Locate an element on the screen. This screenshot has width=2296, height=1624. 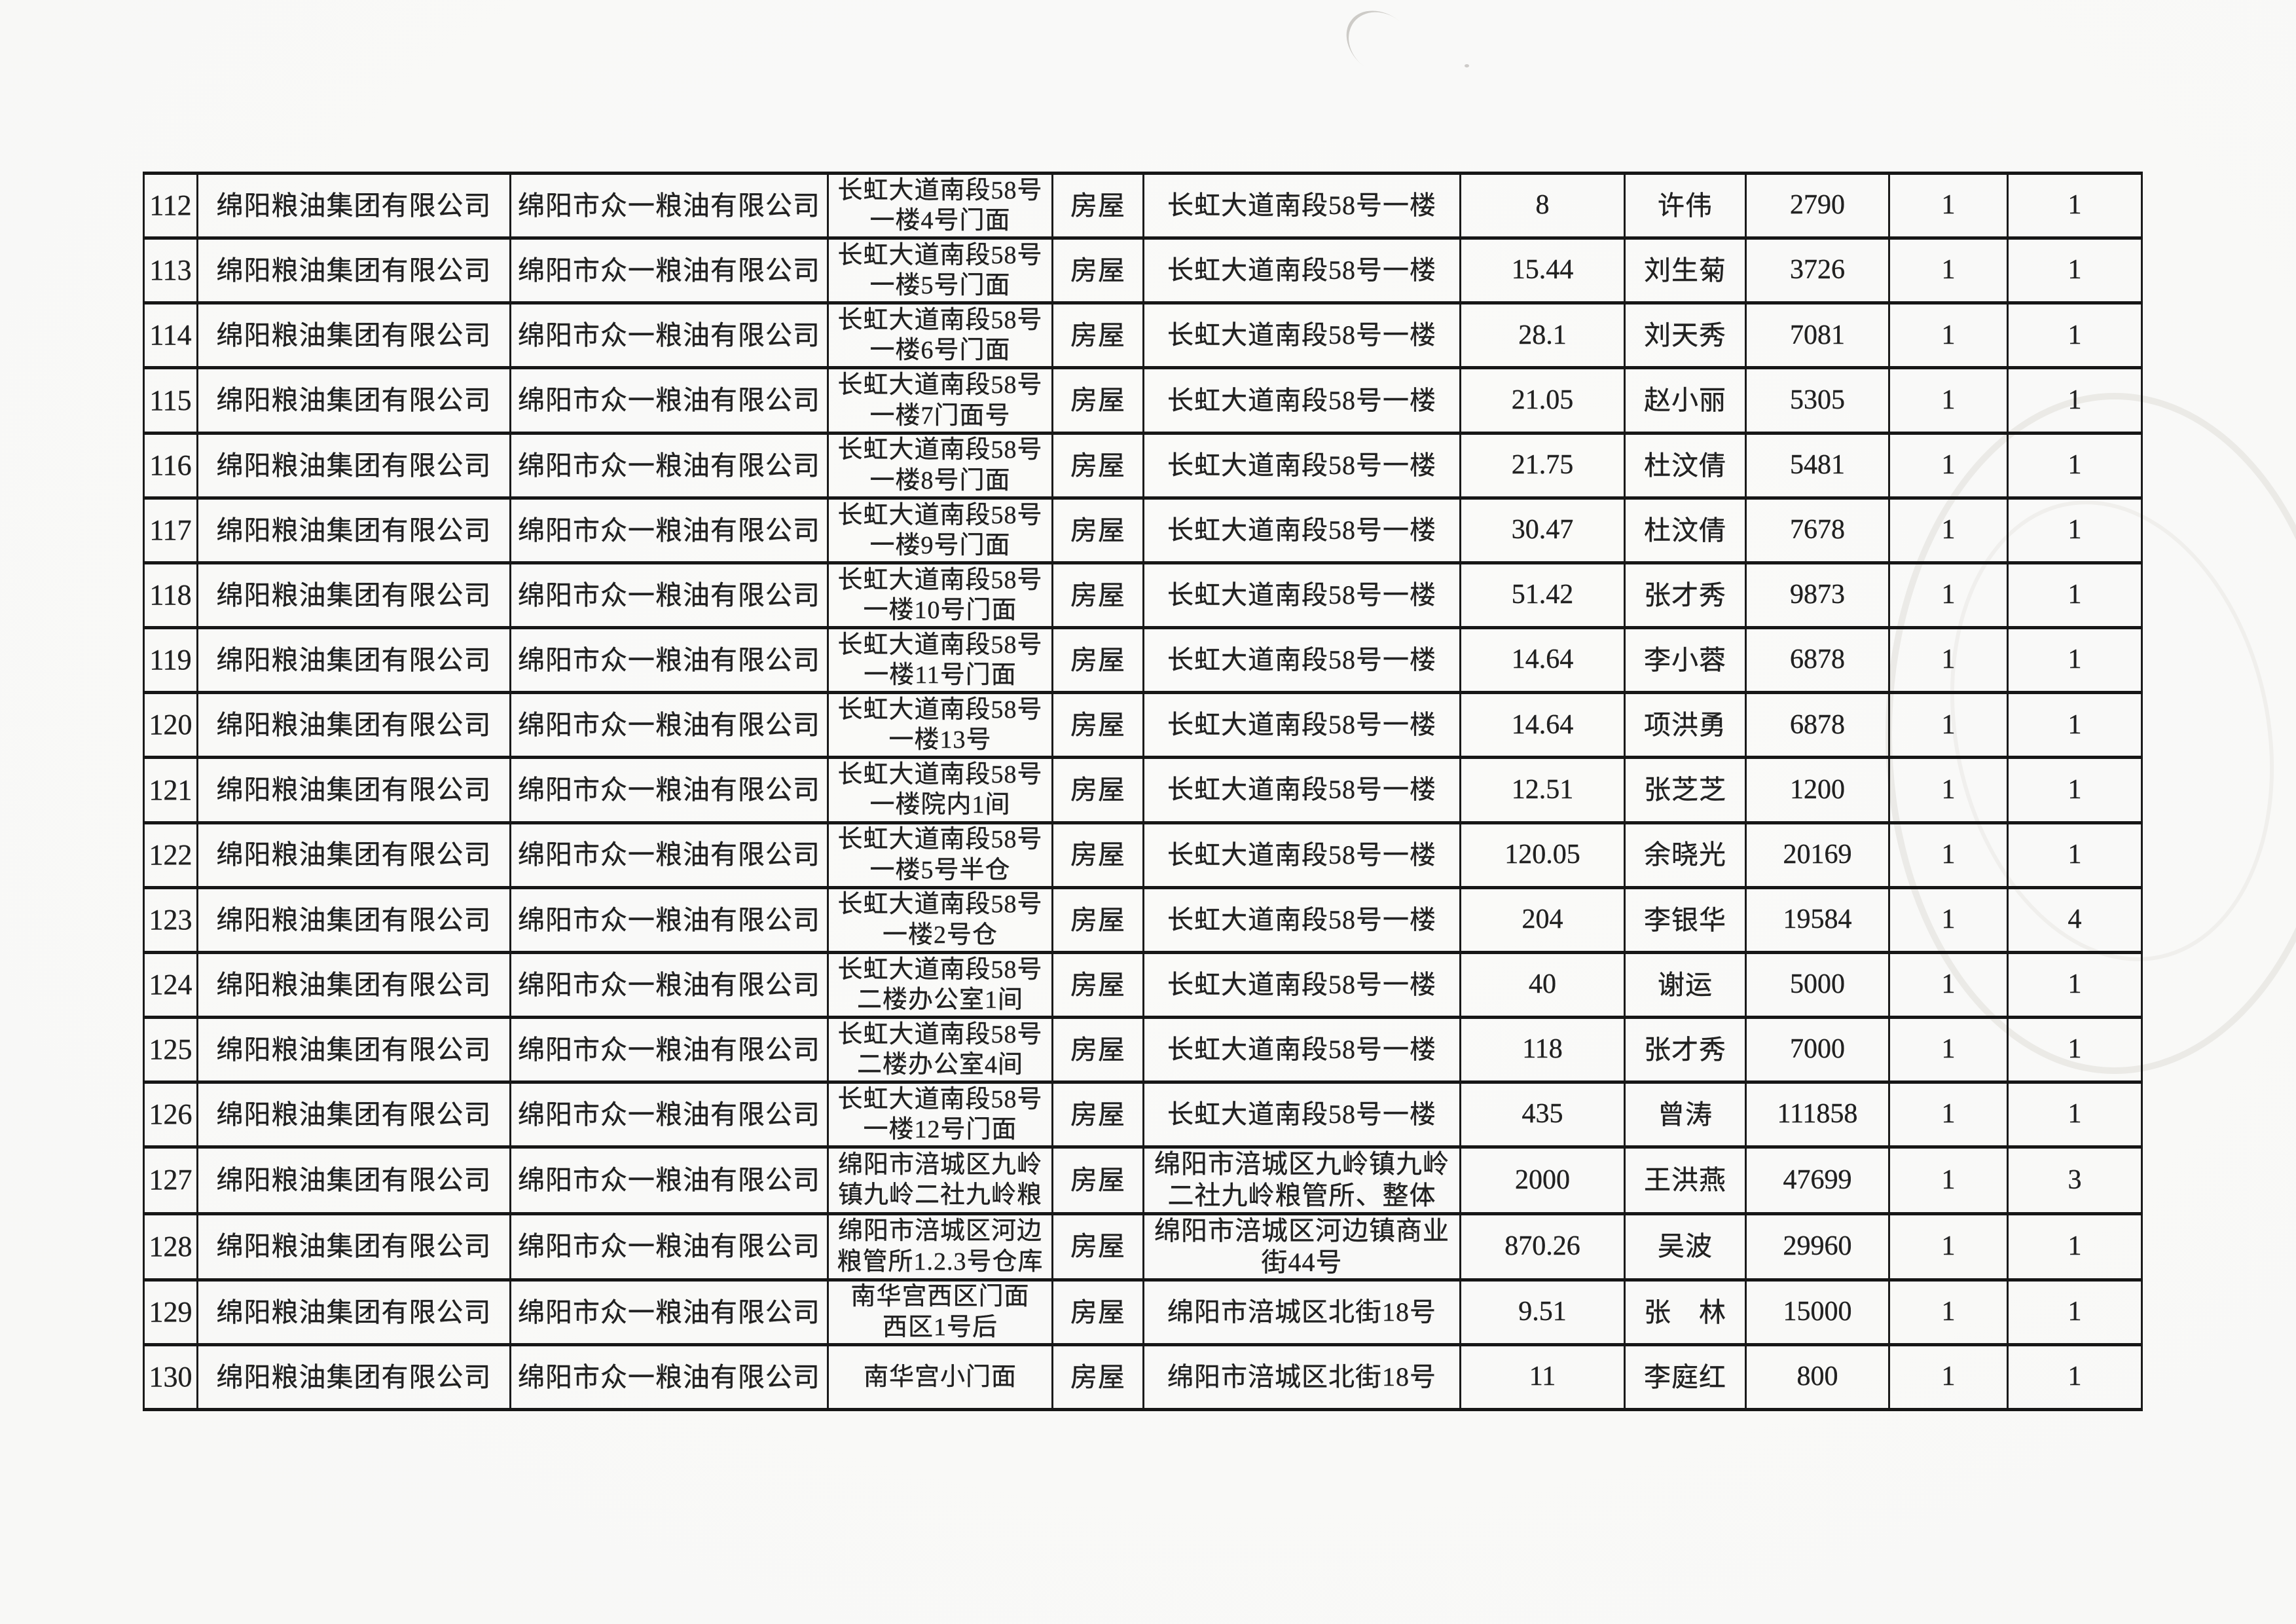
row-number-text: 126 is located at coordinates (170, 1114).